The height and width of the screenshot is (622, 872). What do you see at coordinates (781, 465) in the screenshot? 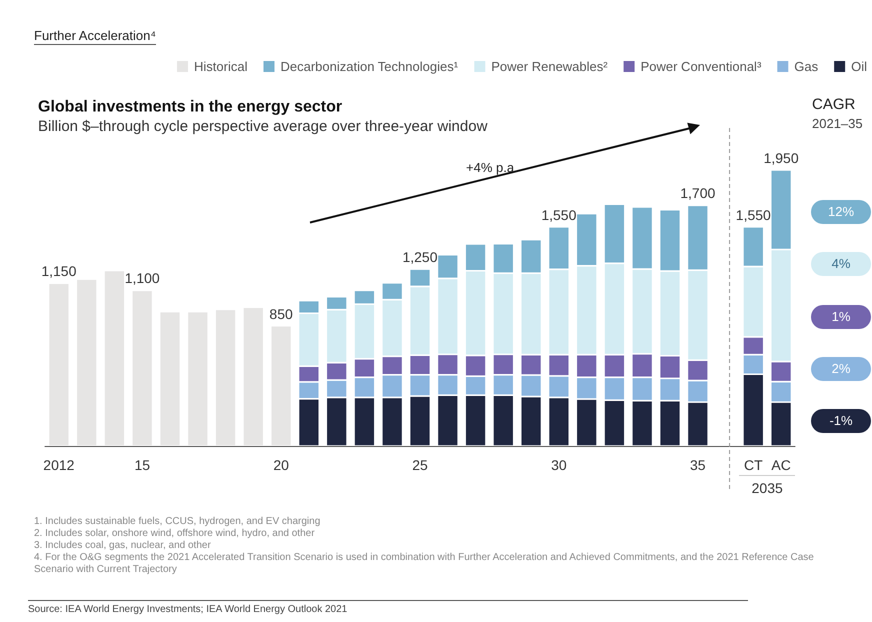
I see `x-tick-label: AC` at bounding box center [781, 465].